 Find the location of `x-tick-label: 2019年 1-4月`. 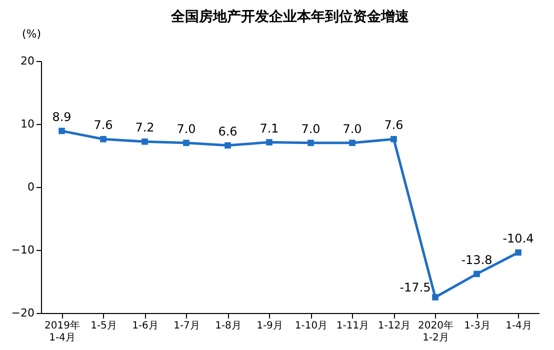

x-tick-label: 2019年 1-4月 is located at coordinates (62, 332).